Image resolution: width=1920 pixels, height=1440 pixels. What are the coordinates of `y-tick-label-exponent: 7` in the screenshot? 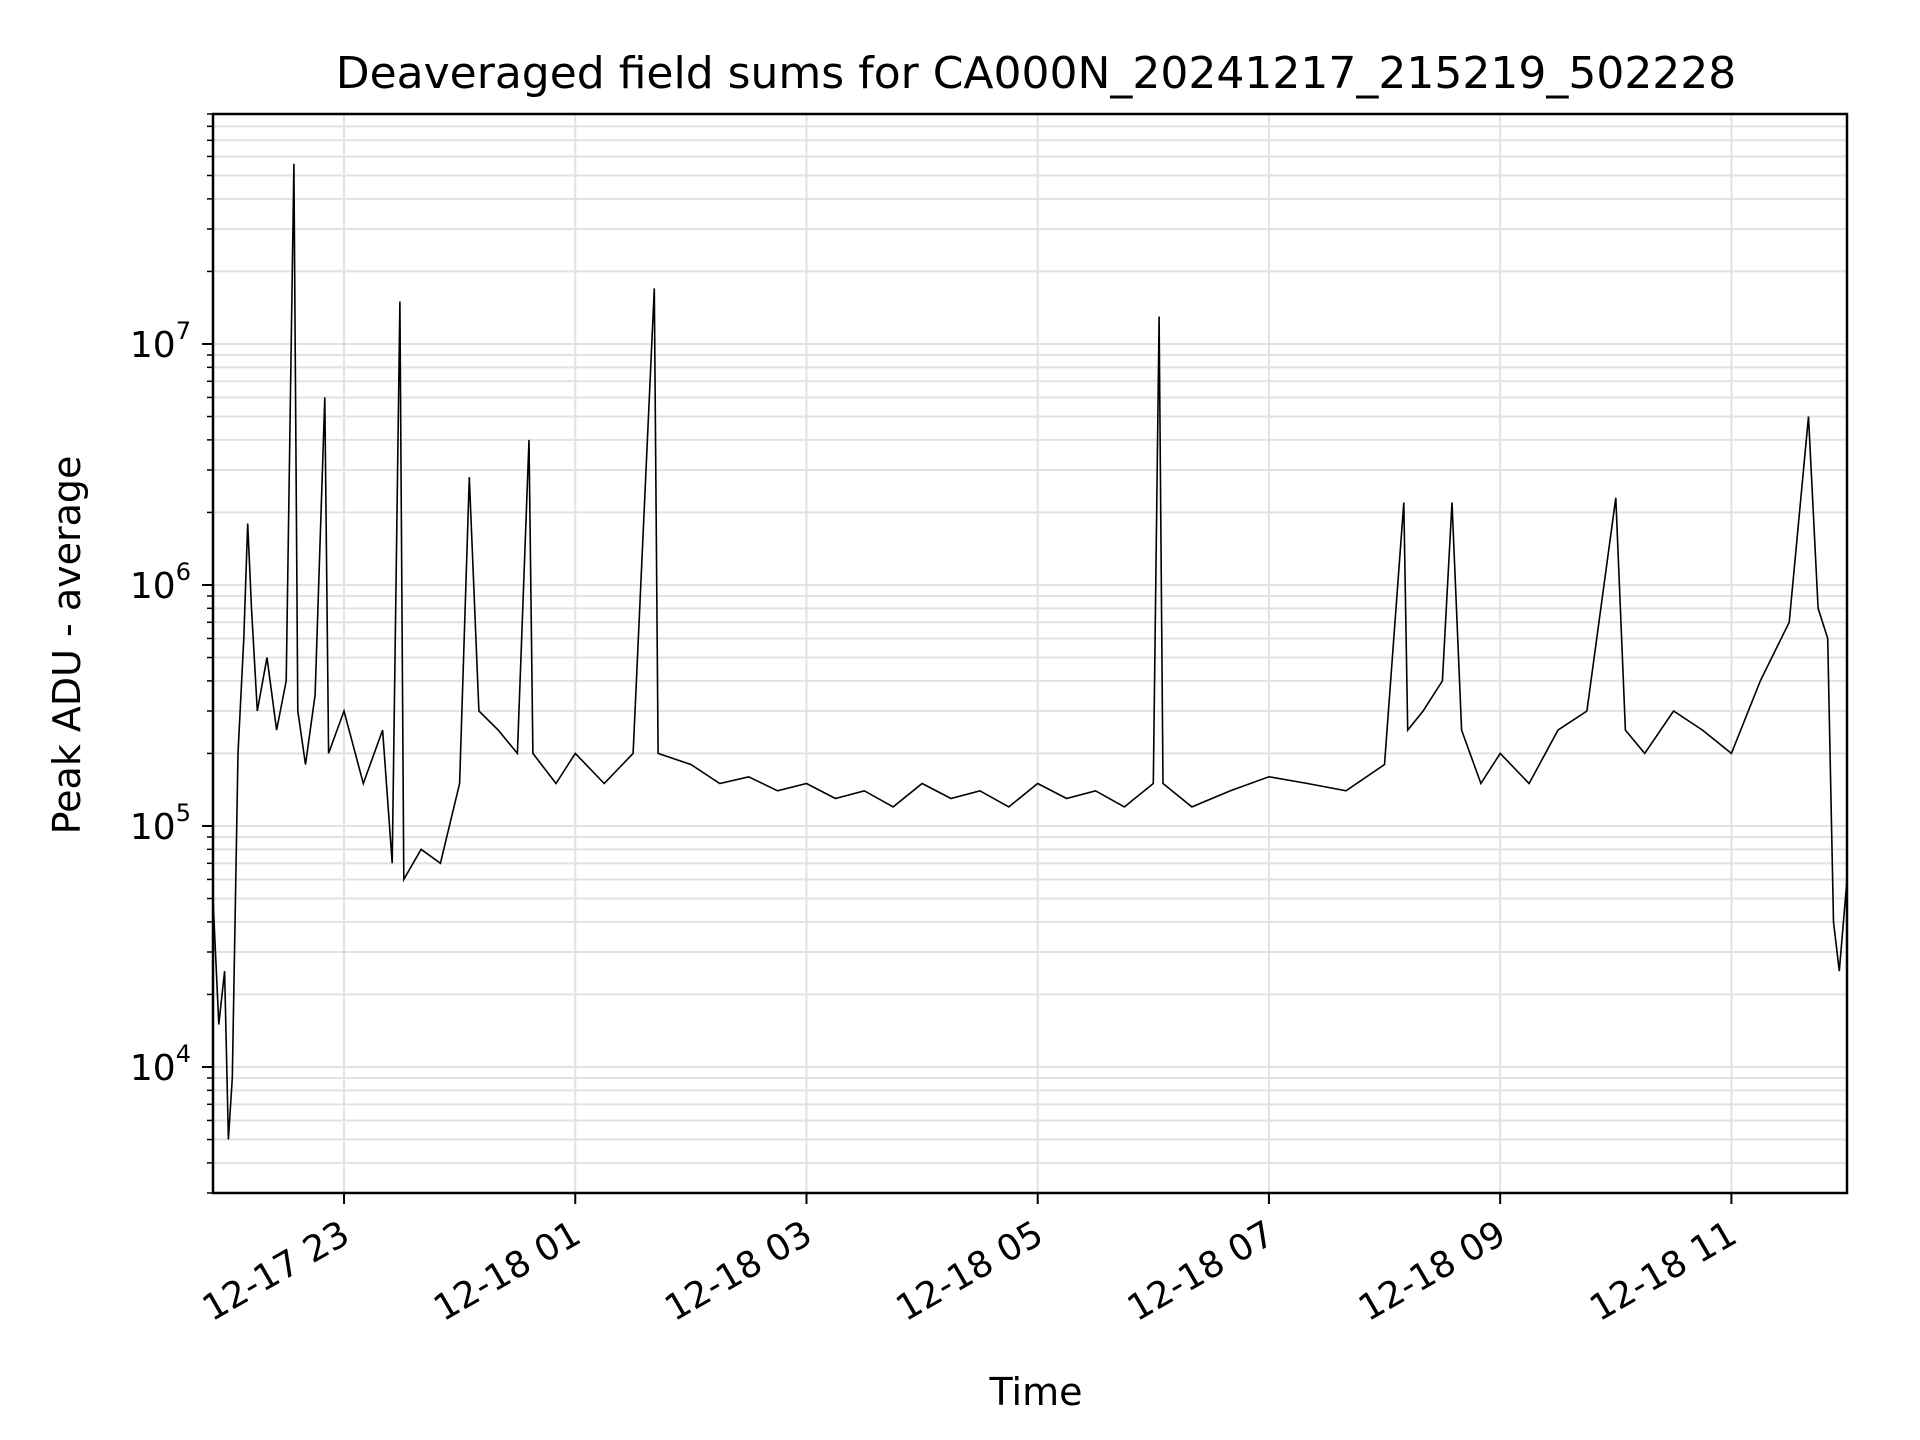 It's located at (183, 331).